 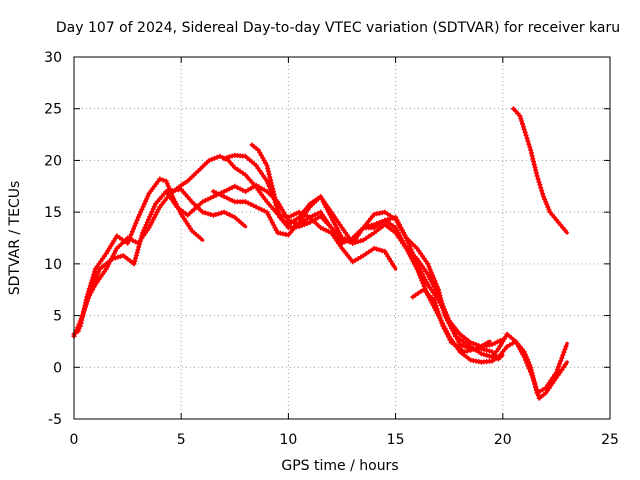 What do you see at coordinates (53, 265) in the screenshot?
I see `y-tick-label: 10` at bounding box center [53, 265].